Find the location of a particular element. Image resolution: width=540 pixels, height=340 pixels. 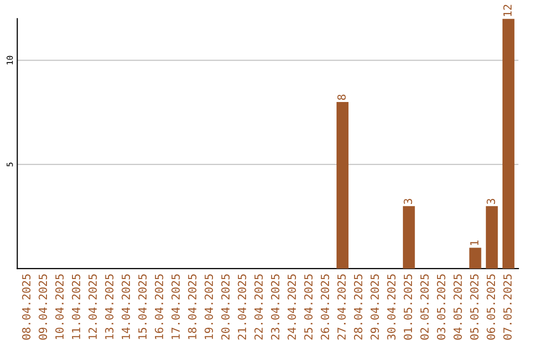

x-tick-label: 26.04.2025 is located at coordinates (325, 307).